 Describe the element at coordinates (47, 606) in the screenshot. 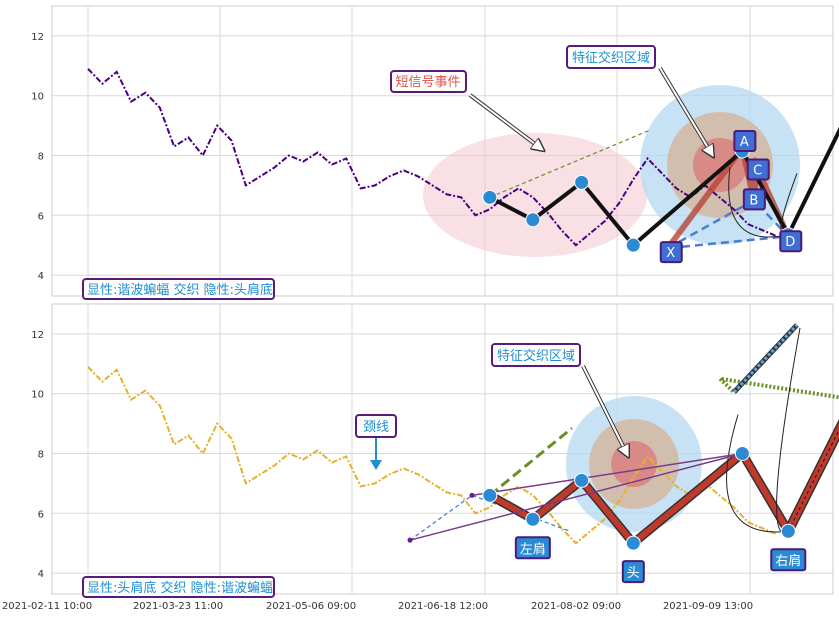

I see `x-tick-label: 2021-02-11 10:00` at that location.